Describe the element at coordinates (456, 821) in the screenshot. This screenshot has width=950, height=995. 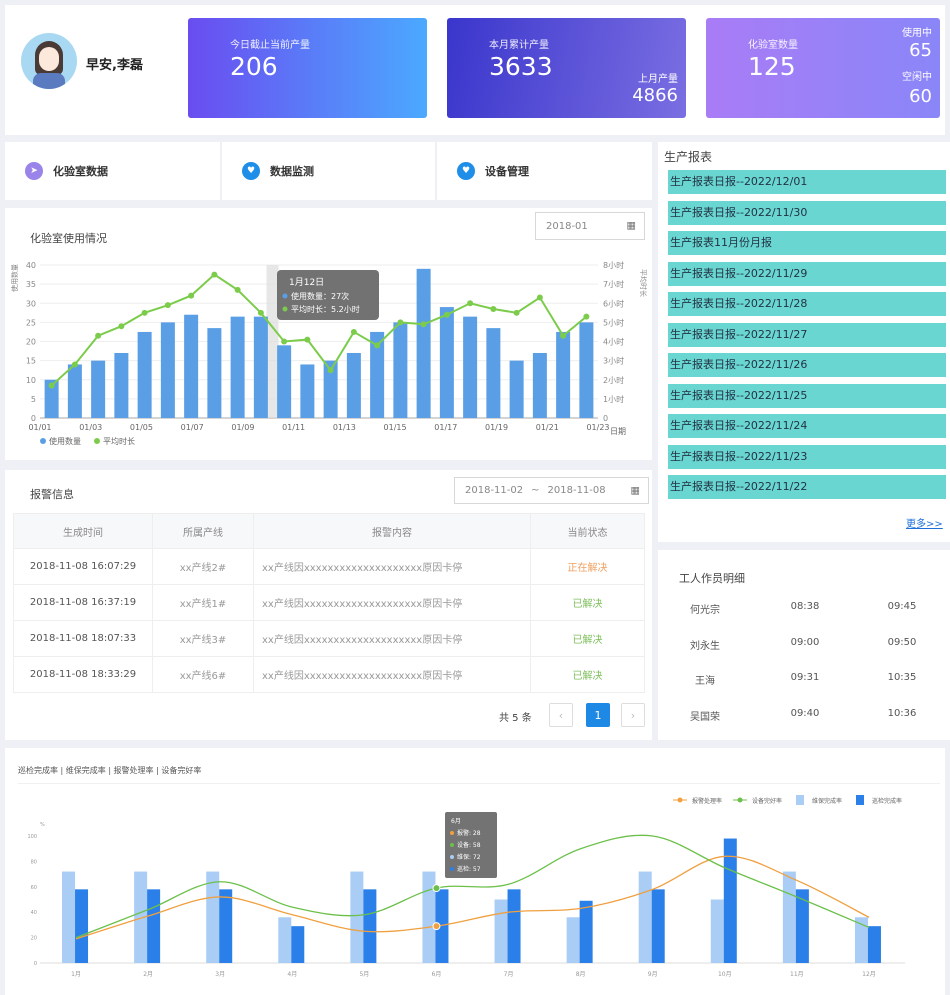
I see `tooltip-title: 6月` at that location.